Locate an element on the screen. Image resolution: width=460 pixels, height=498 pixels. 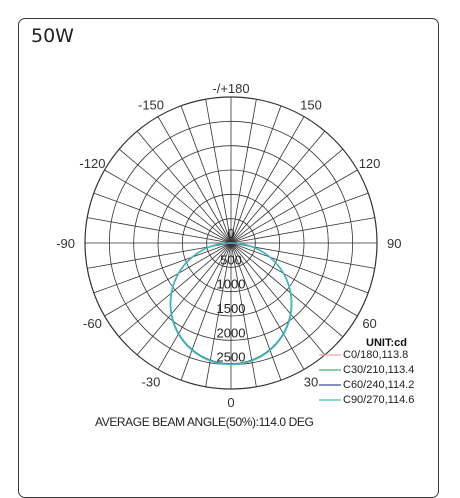
legend-unit: UNIT:cd is located at coordinates (386, 343).